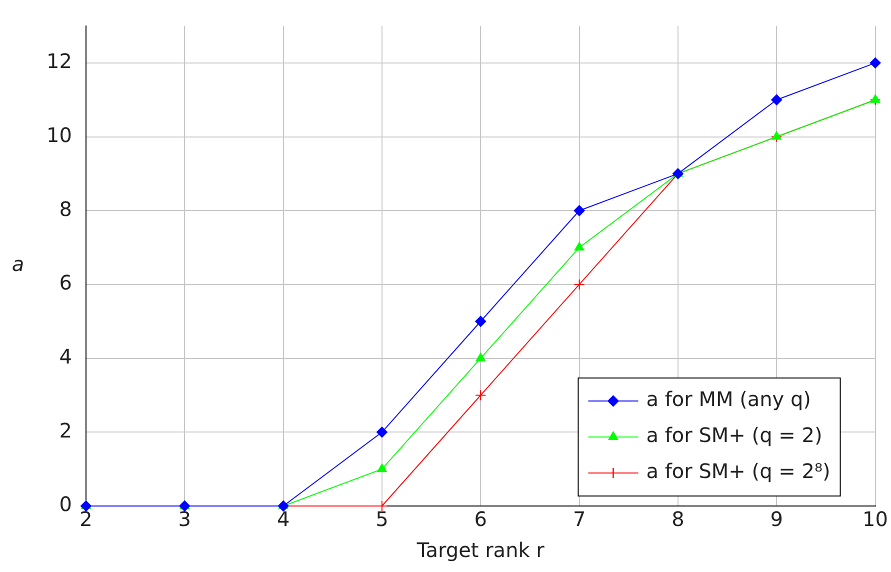 The image size is (891, 572). What do you see at coordinates (579, 519) in the screenshot?
I see `x-tick-label: 7` at bounding box center [579, 519].